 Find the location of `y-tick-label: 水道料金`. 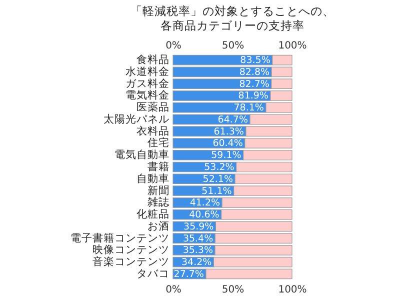

y-tick-label: 水道料金 is located at coordinates (148, 71).